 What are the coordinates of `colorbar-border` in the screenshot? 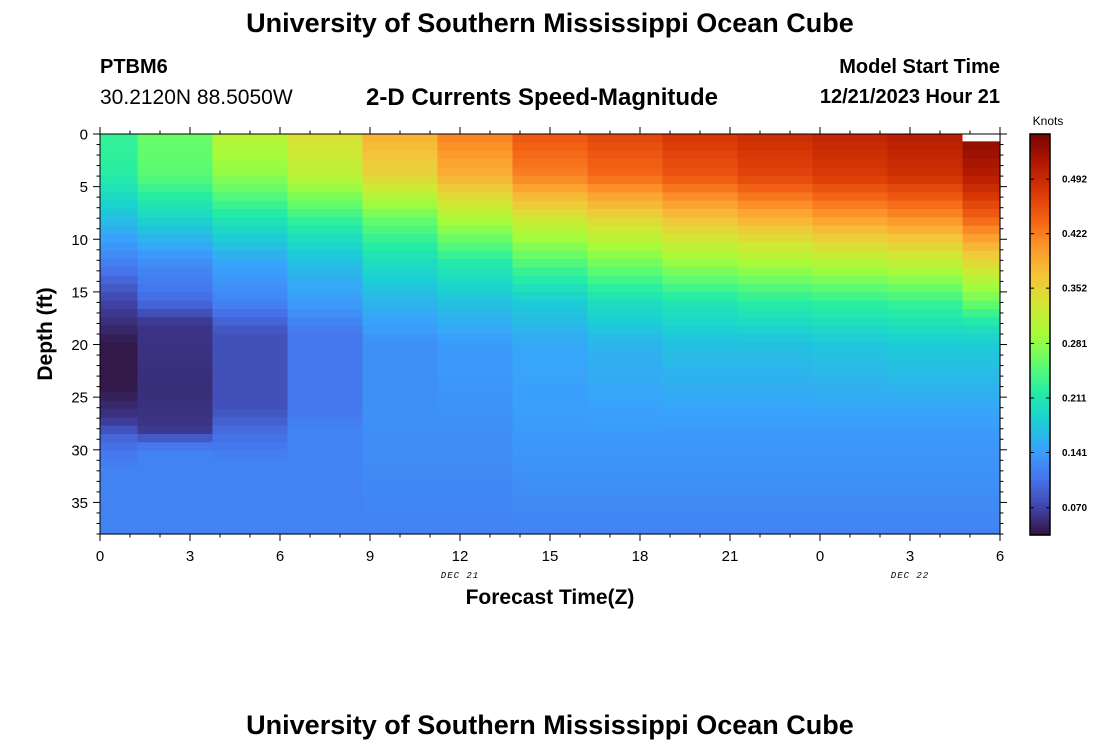 It's located at (1040, 334).